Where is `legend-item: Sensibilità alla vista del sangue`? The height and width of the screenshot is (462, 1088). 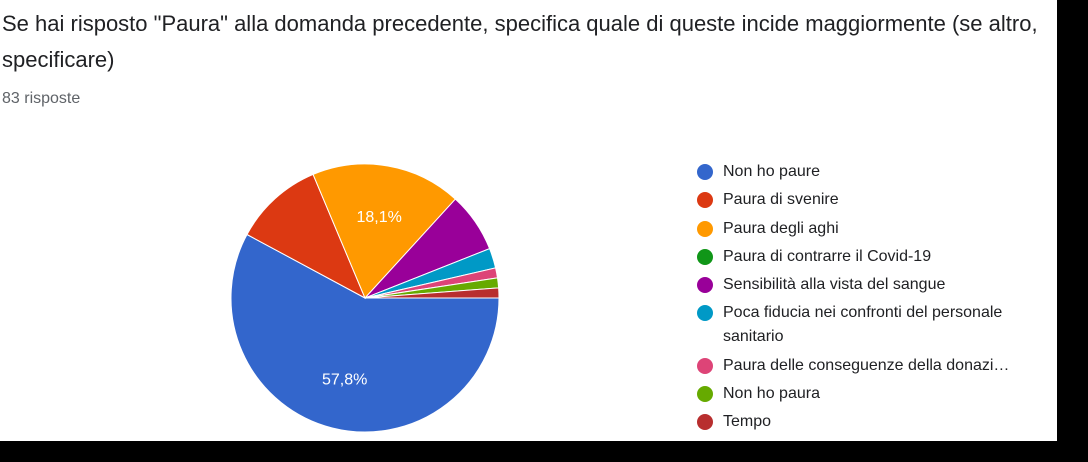 legend-item: Sensibilità alla vista del sangue is located at coordinates (874, 285).